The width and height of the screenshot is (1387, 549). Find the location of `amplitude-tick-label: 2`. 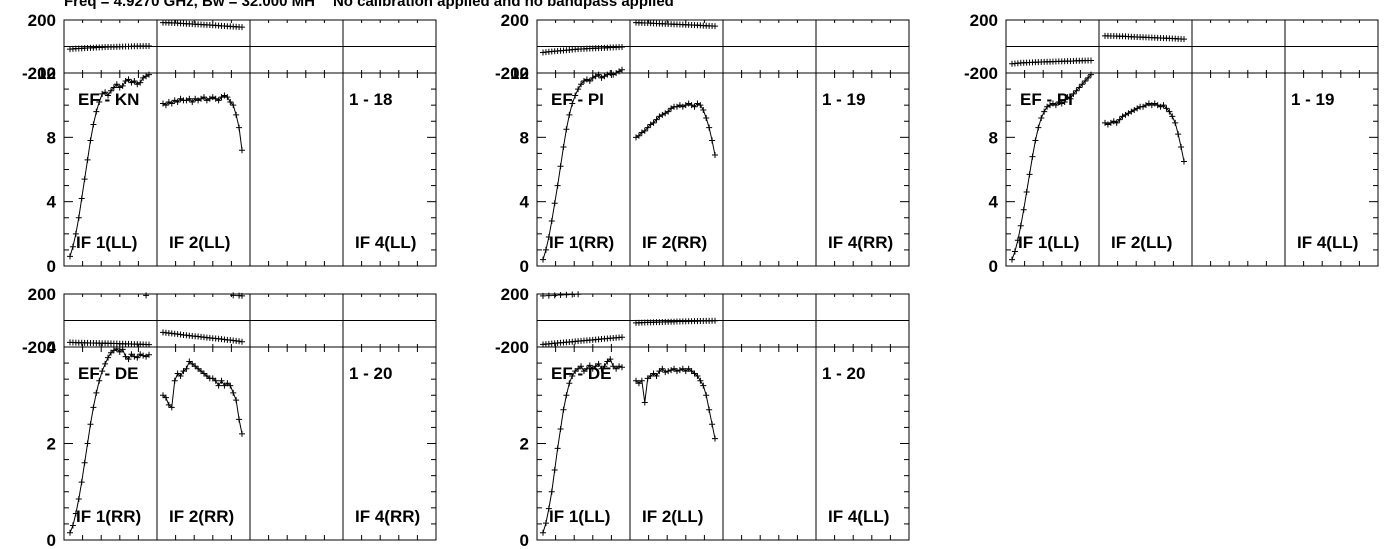

amplitude-tick-label: 2 is located at coordinates (51, 444).